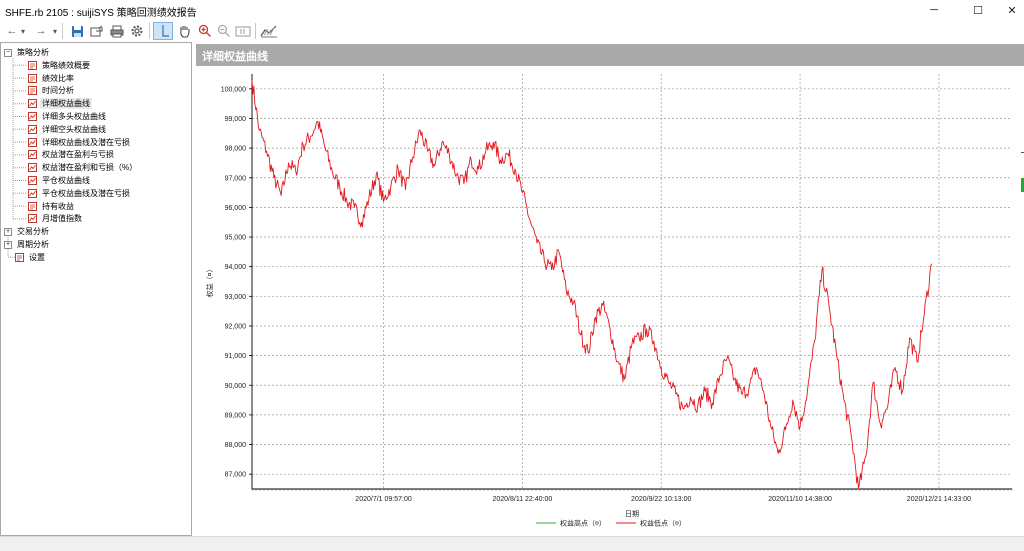 This screenshot has width=1024, height=551. Describe the element at coordinates (101, 13) in the screenshot. I see `window-title: SHFE.rb 2105 : suijiSYS 策略回测绩效报告` at that location.